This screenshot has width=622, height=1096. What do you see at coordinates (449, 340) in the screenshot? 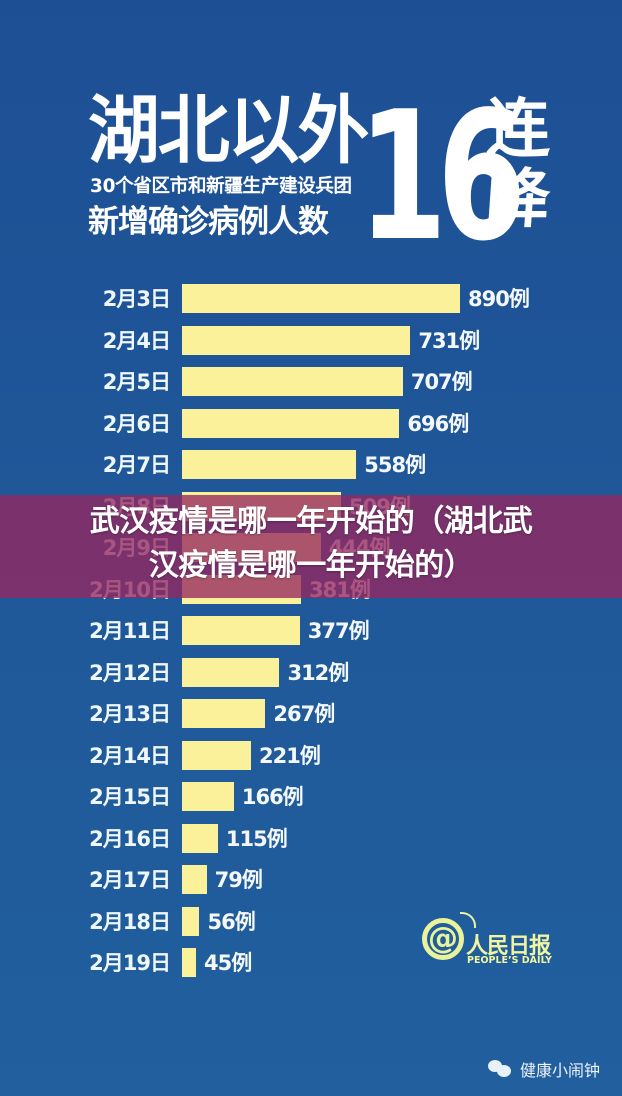
I see `bar-value-label: 731例` at bounding box center [449, 340].